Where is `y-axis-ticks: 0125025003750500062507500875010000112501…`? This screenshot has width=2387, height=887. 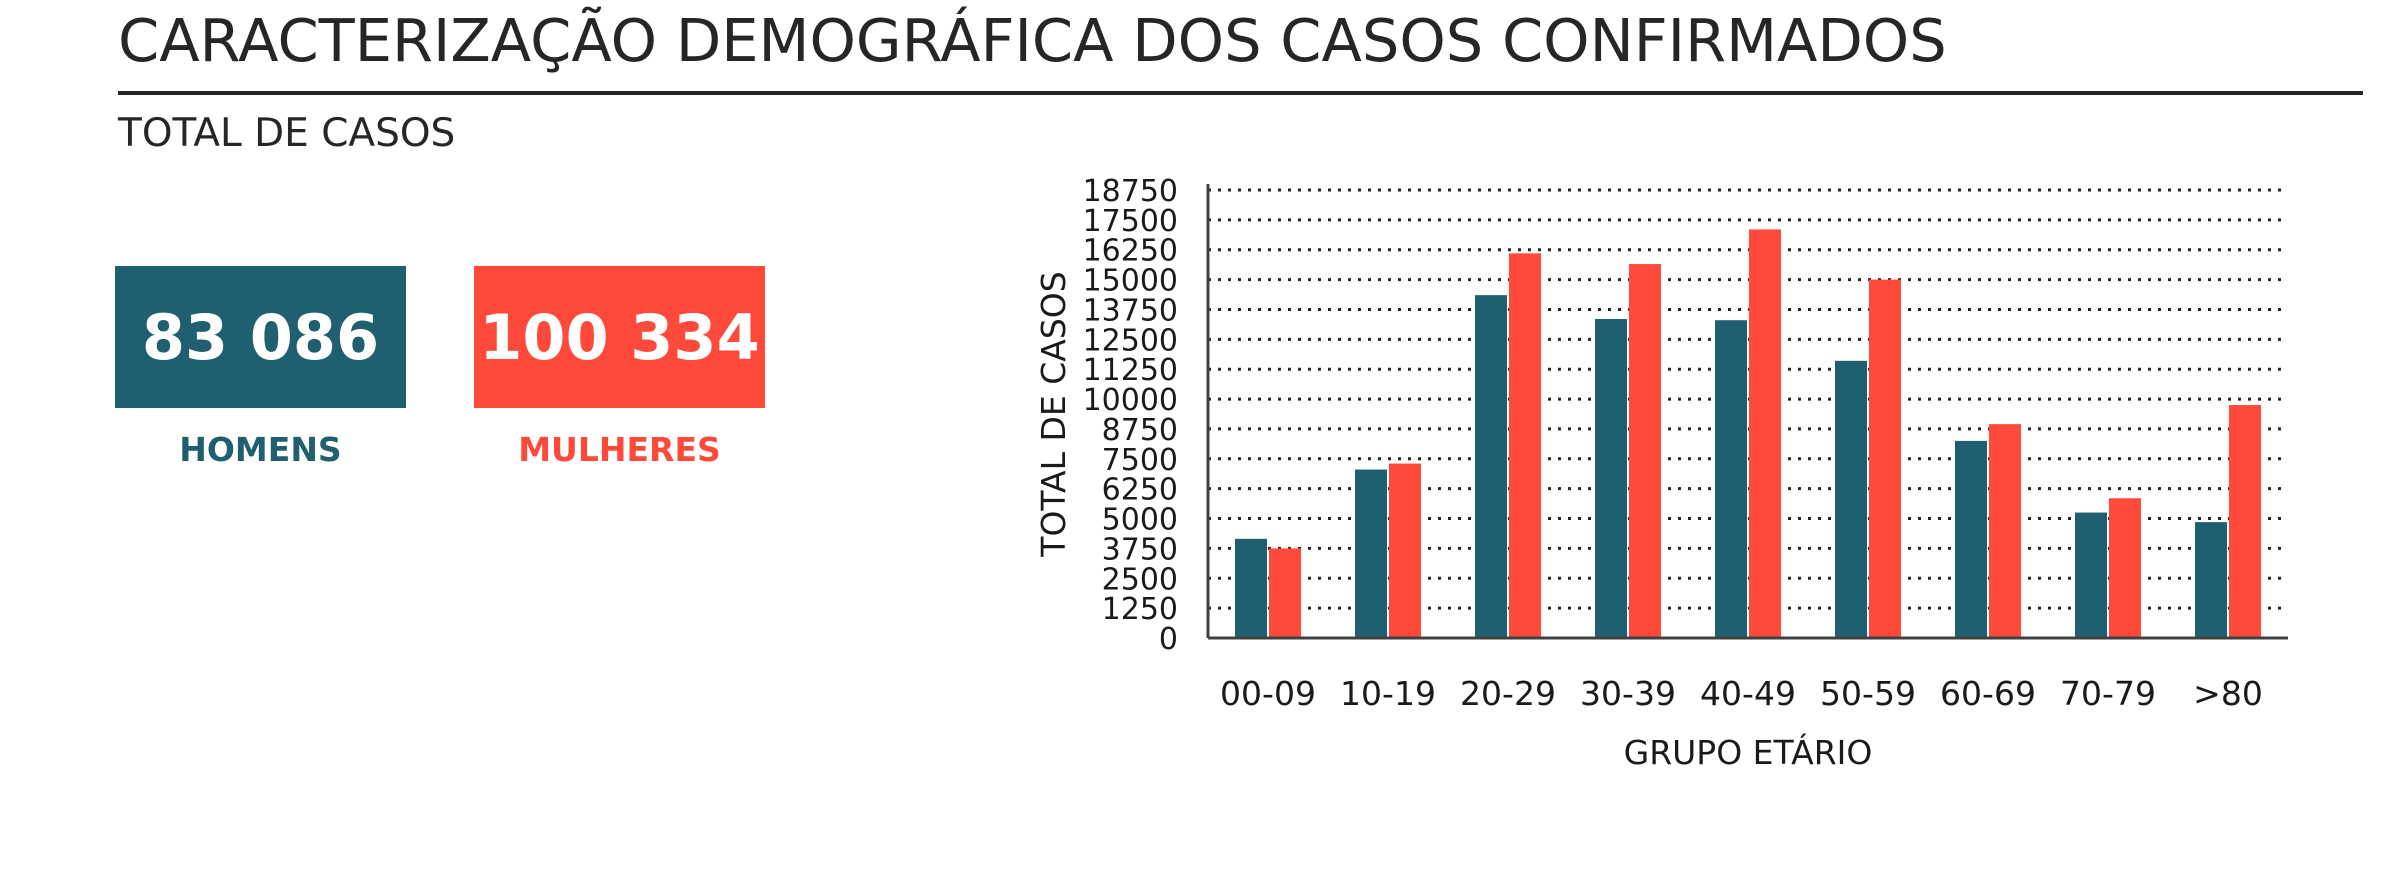 y-axis-ticks: 0125025003750500062507500875010000112501… is located at coordinates (1130, 415).